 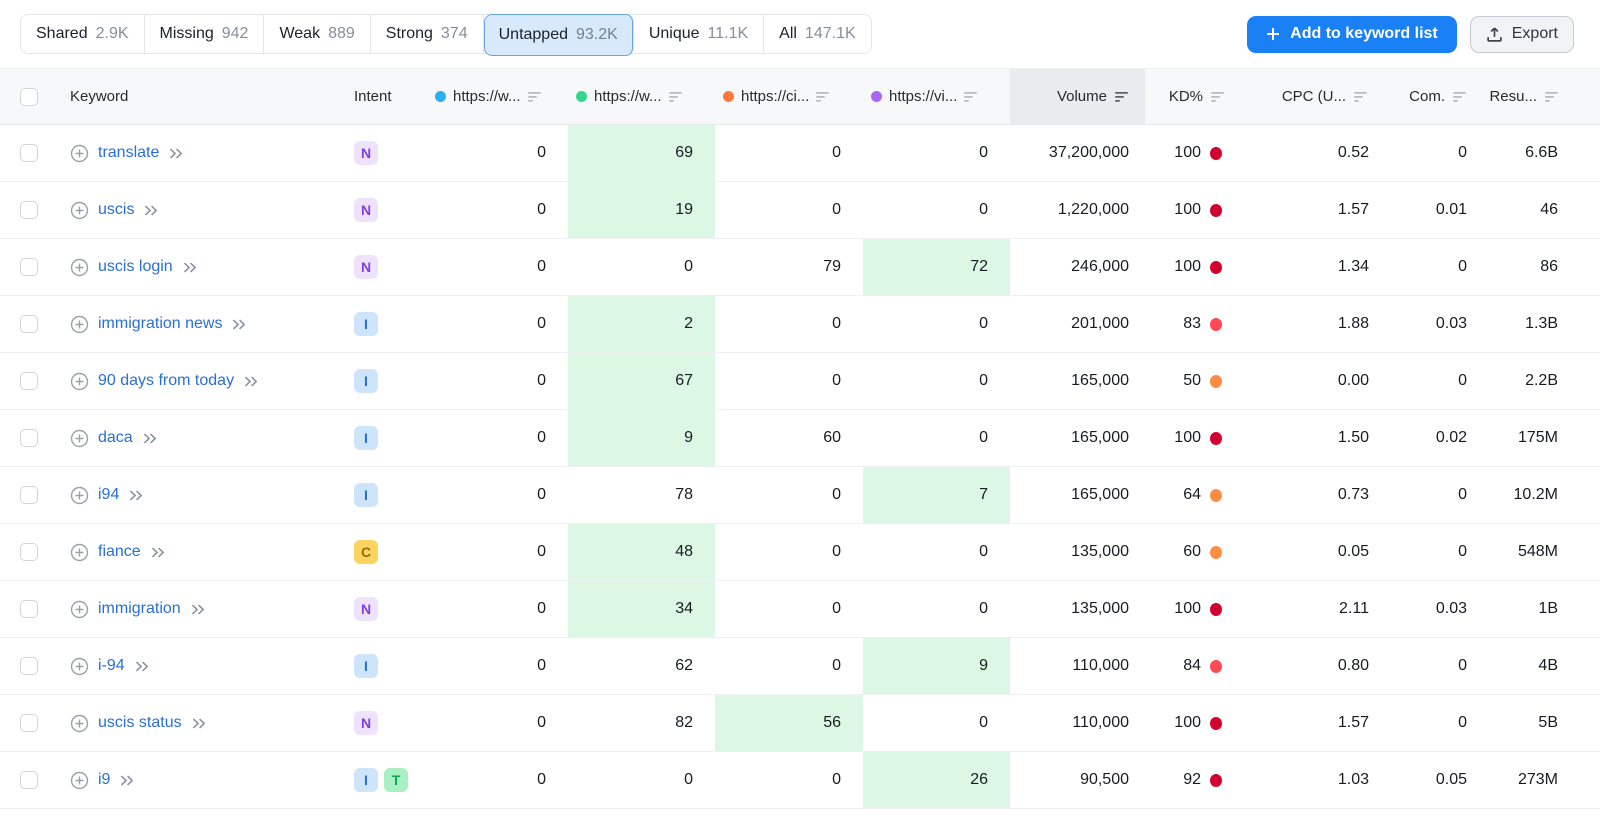 What do you see at coordinates (205, 34) in the screenshot?
I see `tab-missing: Missing 942` at bounding box center [205, 34].